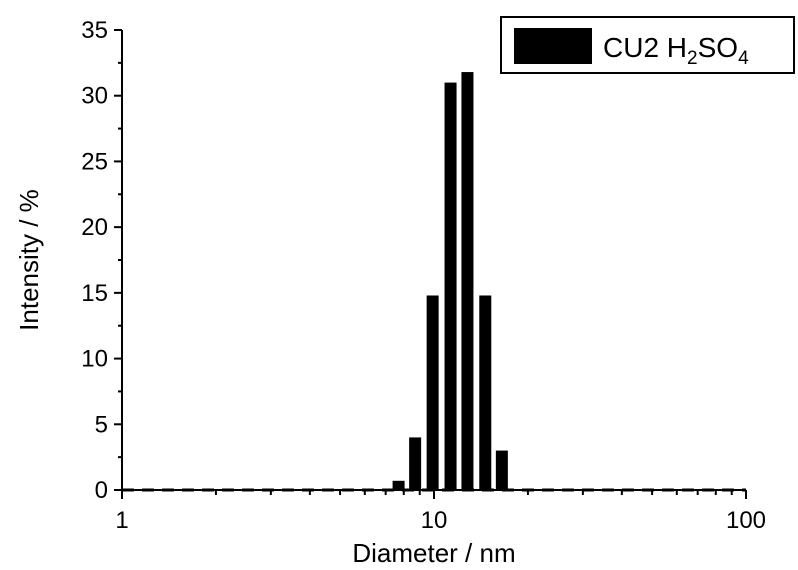  I want to click on legend-swatch, so click(553, 46).